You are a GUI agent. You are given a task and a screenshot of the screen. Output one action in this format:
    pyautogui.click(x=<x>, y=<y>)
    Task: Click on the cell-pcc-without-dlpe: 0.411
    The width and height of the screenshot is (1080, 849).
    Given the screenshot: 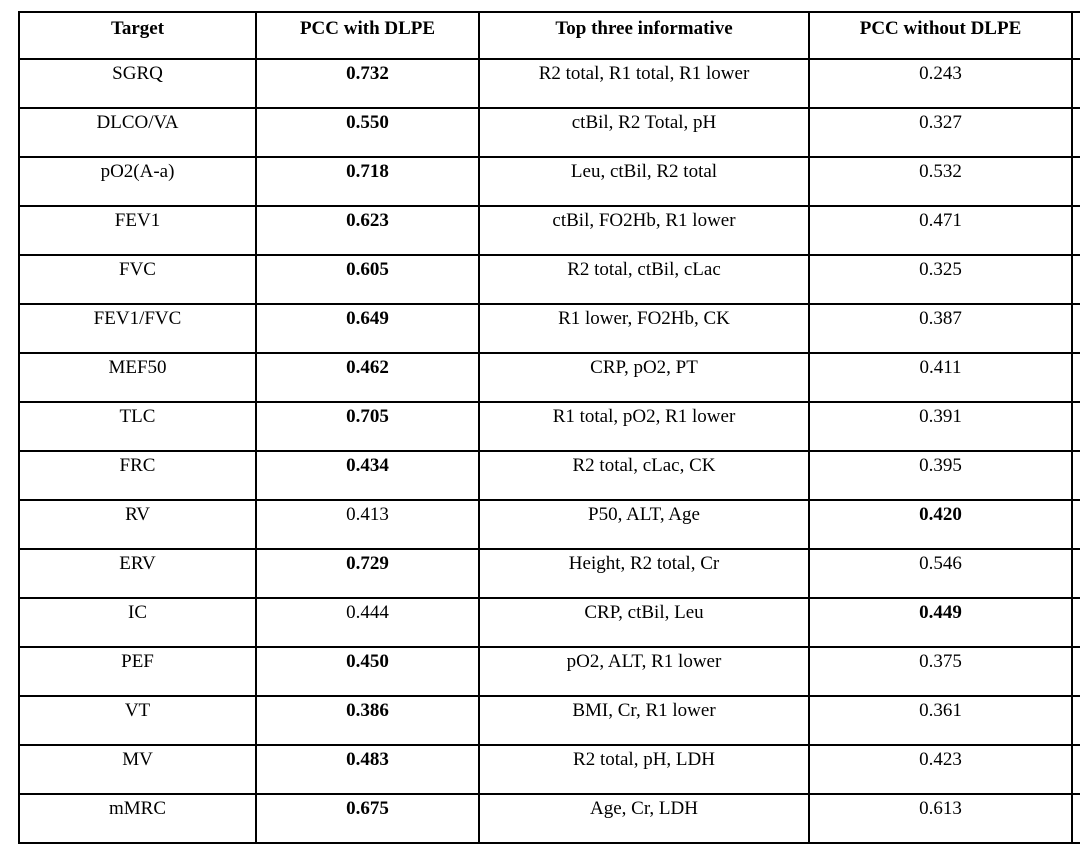 What is the action you would take?
    pyautogui.click(x=940, y=377)
    